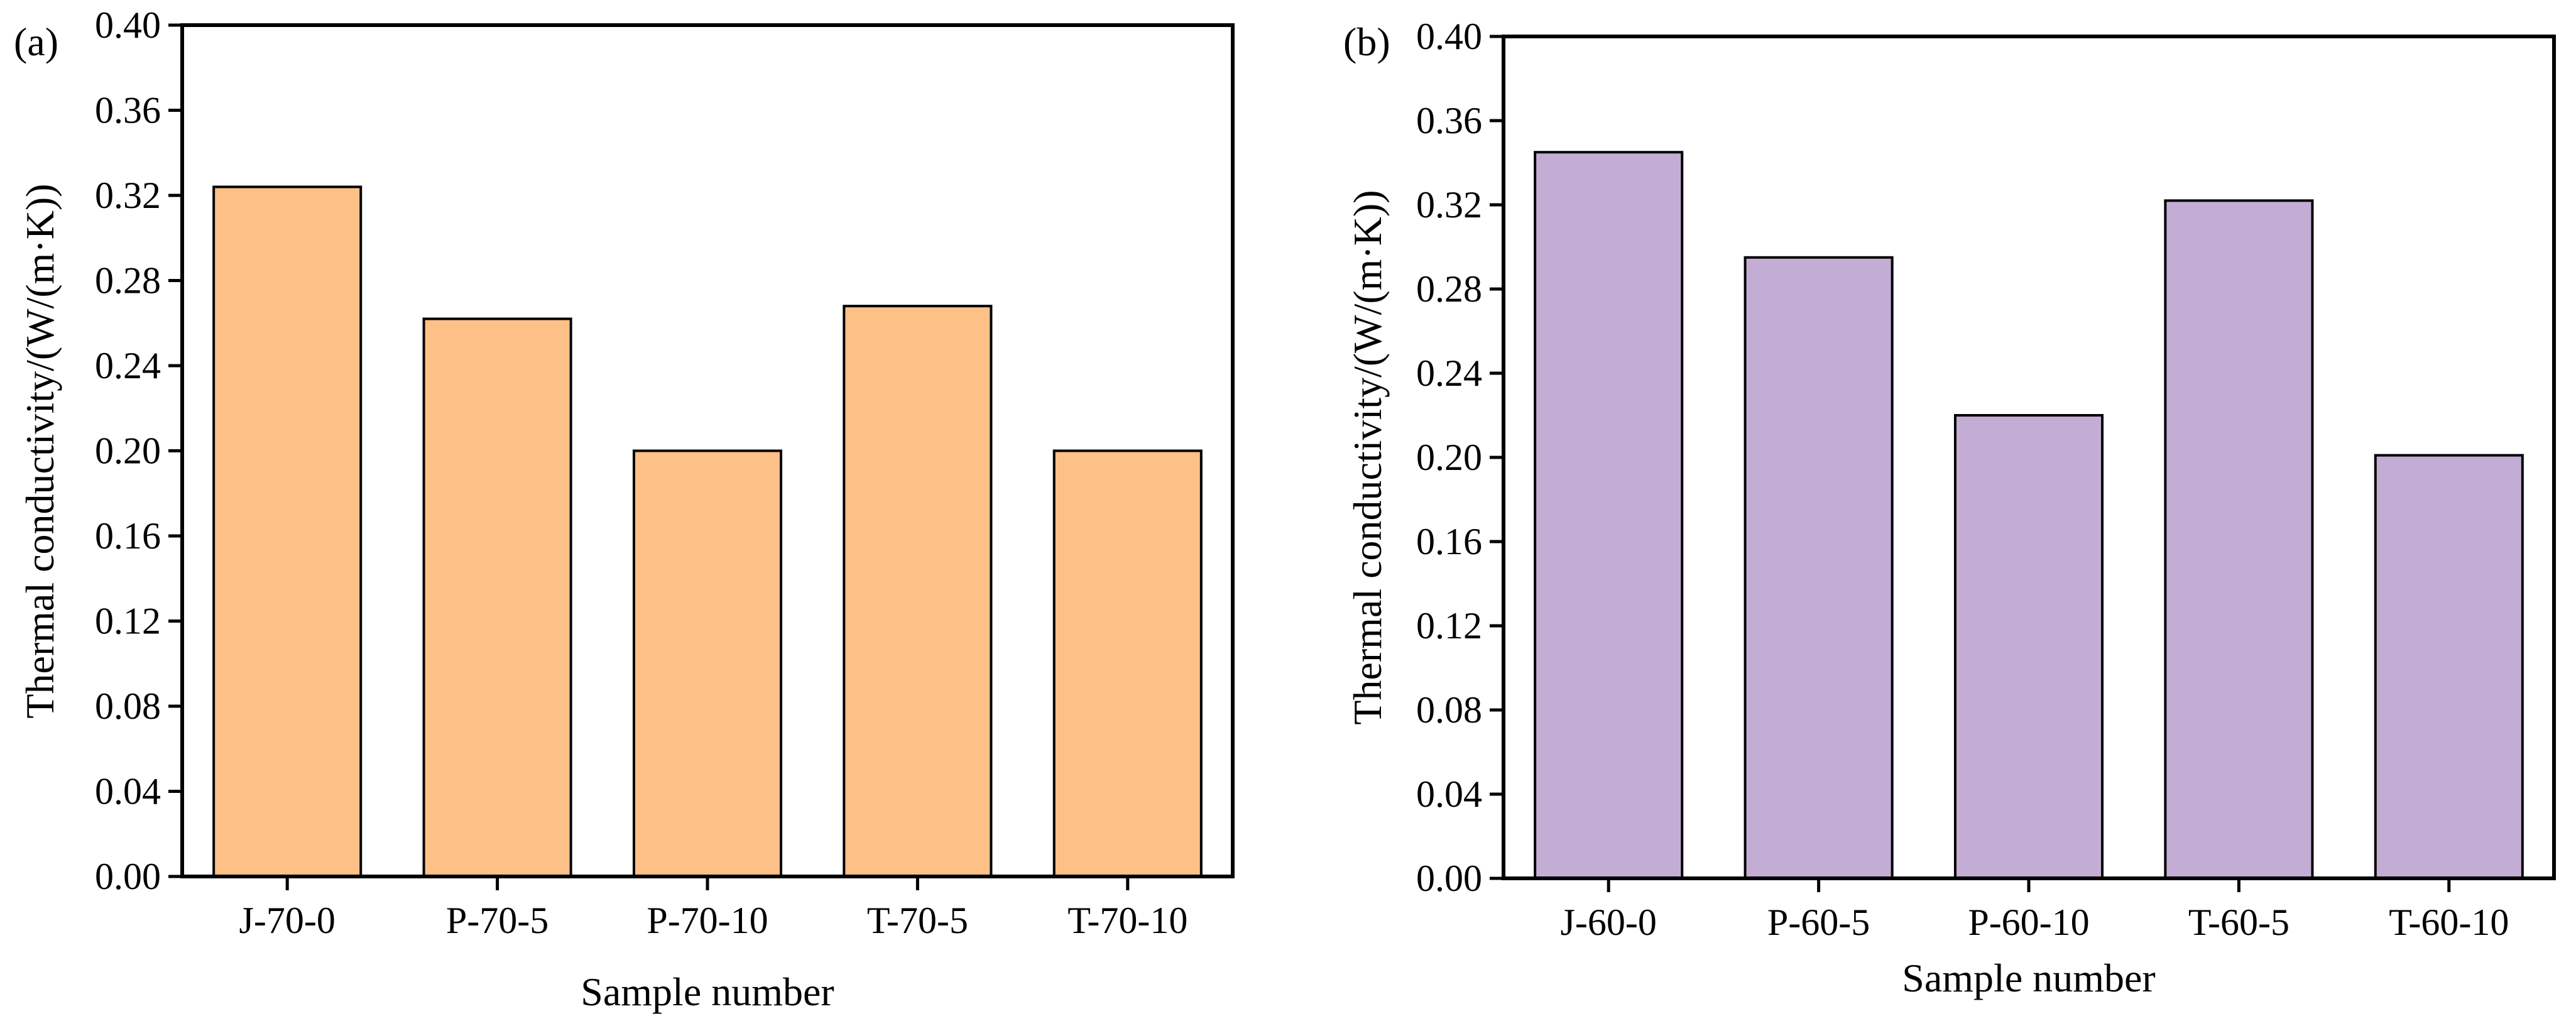  Describe the element at coordinates (128, 791) in the screenshot. I see `y-tick-label-a-1: 0.04` at that location.